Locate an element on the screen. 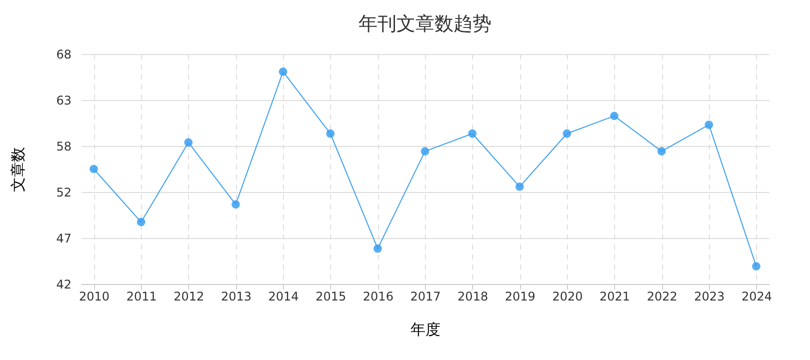  x-tick-label: 2014 is located at coordinates (283, 297).